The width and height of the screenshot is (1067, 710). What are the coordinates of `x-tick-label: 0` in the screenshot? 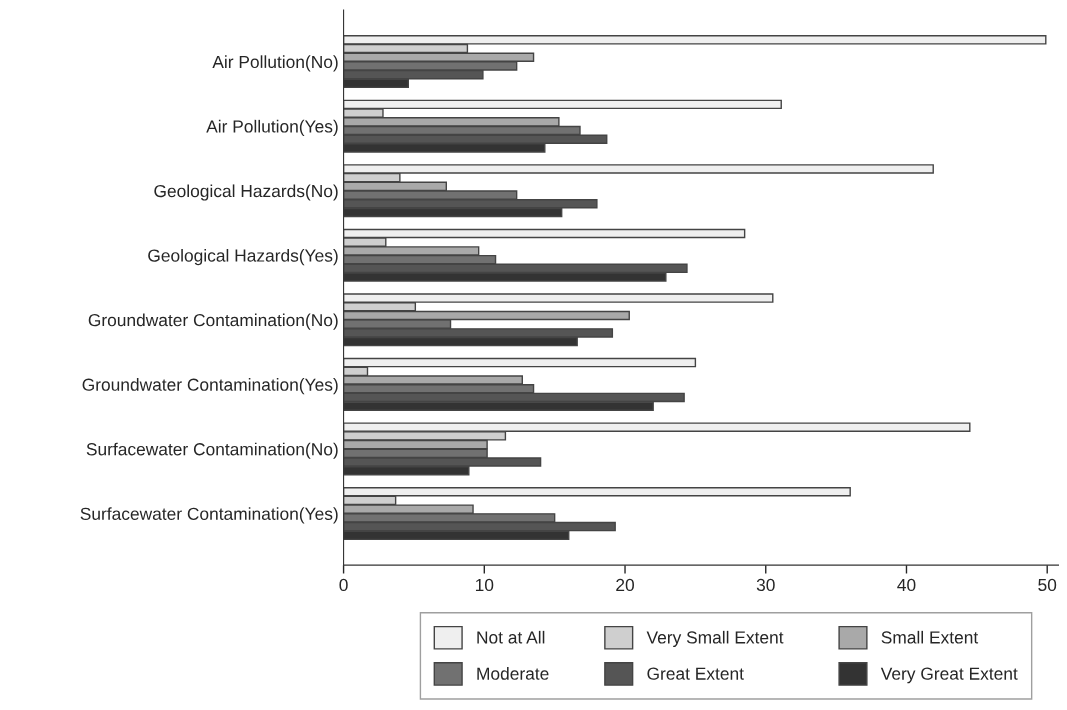 It's located at (343, 585).